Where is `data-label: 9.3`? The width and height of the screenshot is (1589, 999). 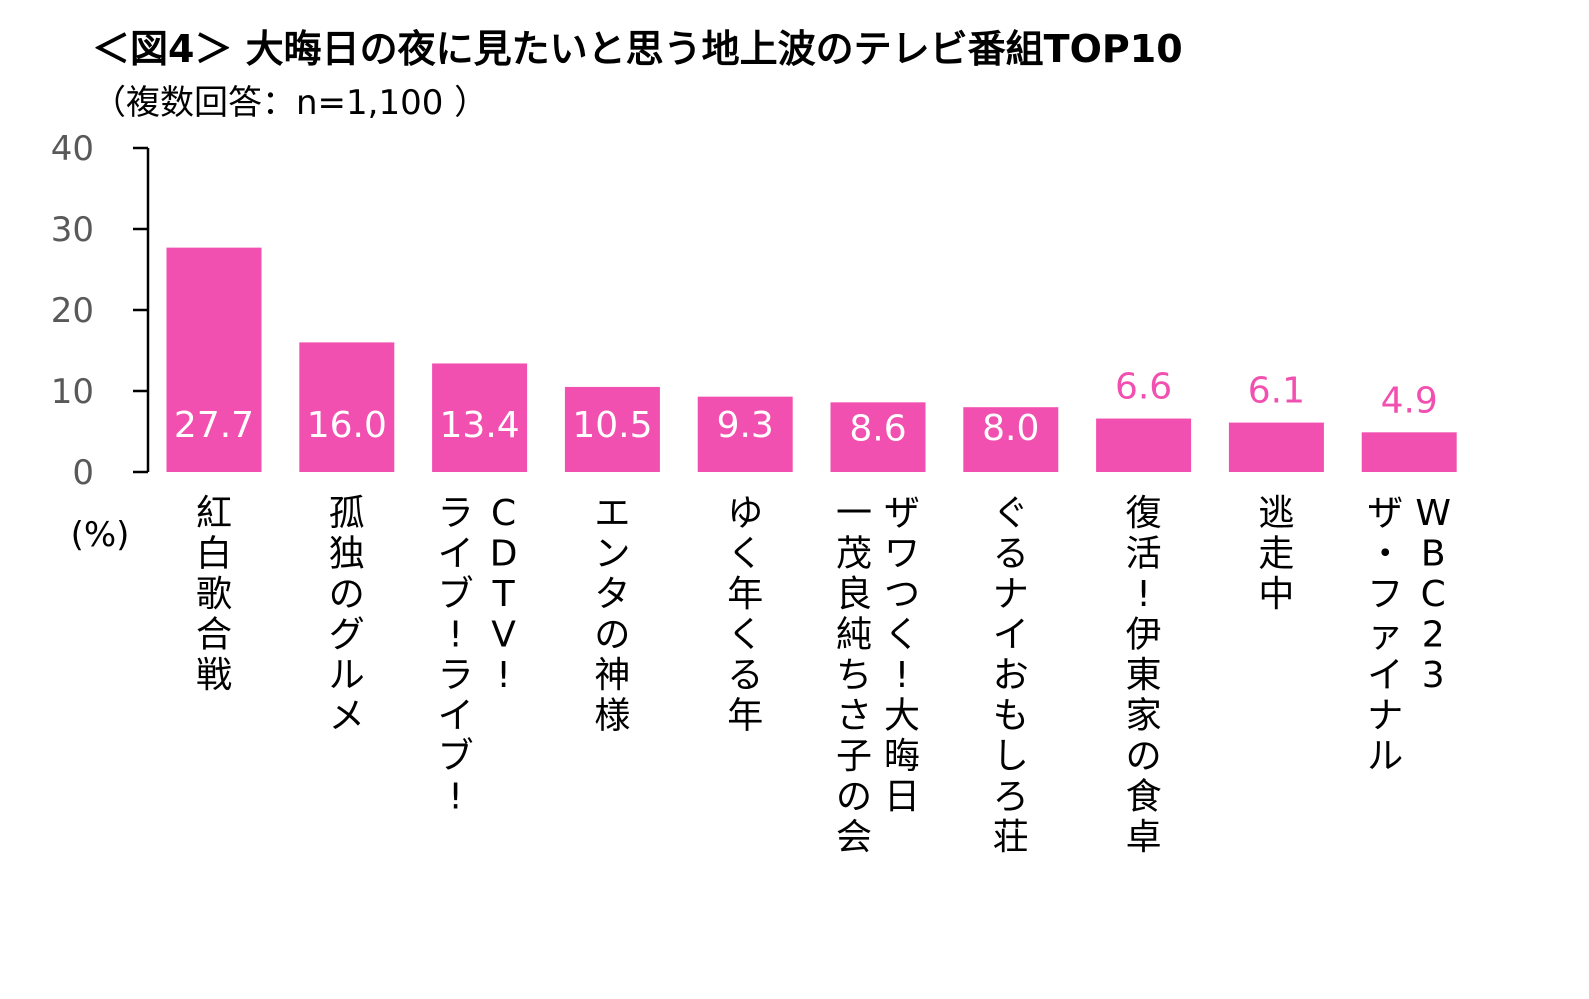
data-label: 9.3 is located at coordinates (745, 425).